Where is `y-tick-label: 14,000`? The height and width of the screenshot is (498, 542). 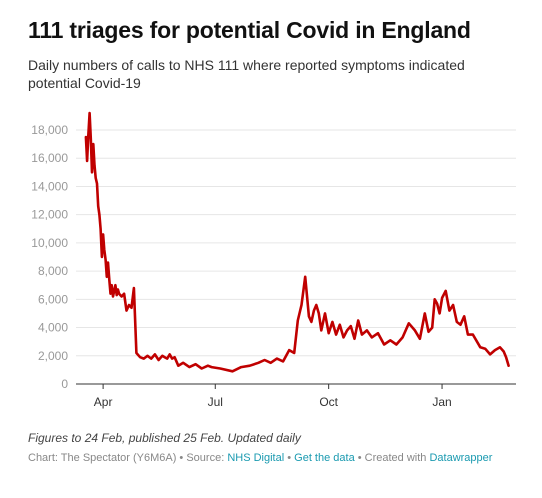 y-tick-label: 14,000 is located at coordinates (49, 186).